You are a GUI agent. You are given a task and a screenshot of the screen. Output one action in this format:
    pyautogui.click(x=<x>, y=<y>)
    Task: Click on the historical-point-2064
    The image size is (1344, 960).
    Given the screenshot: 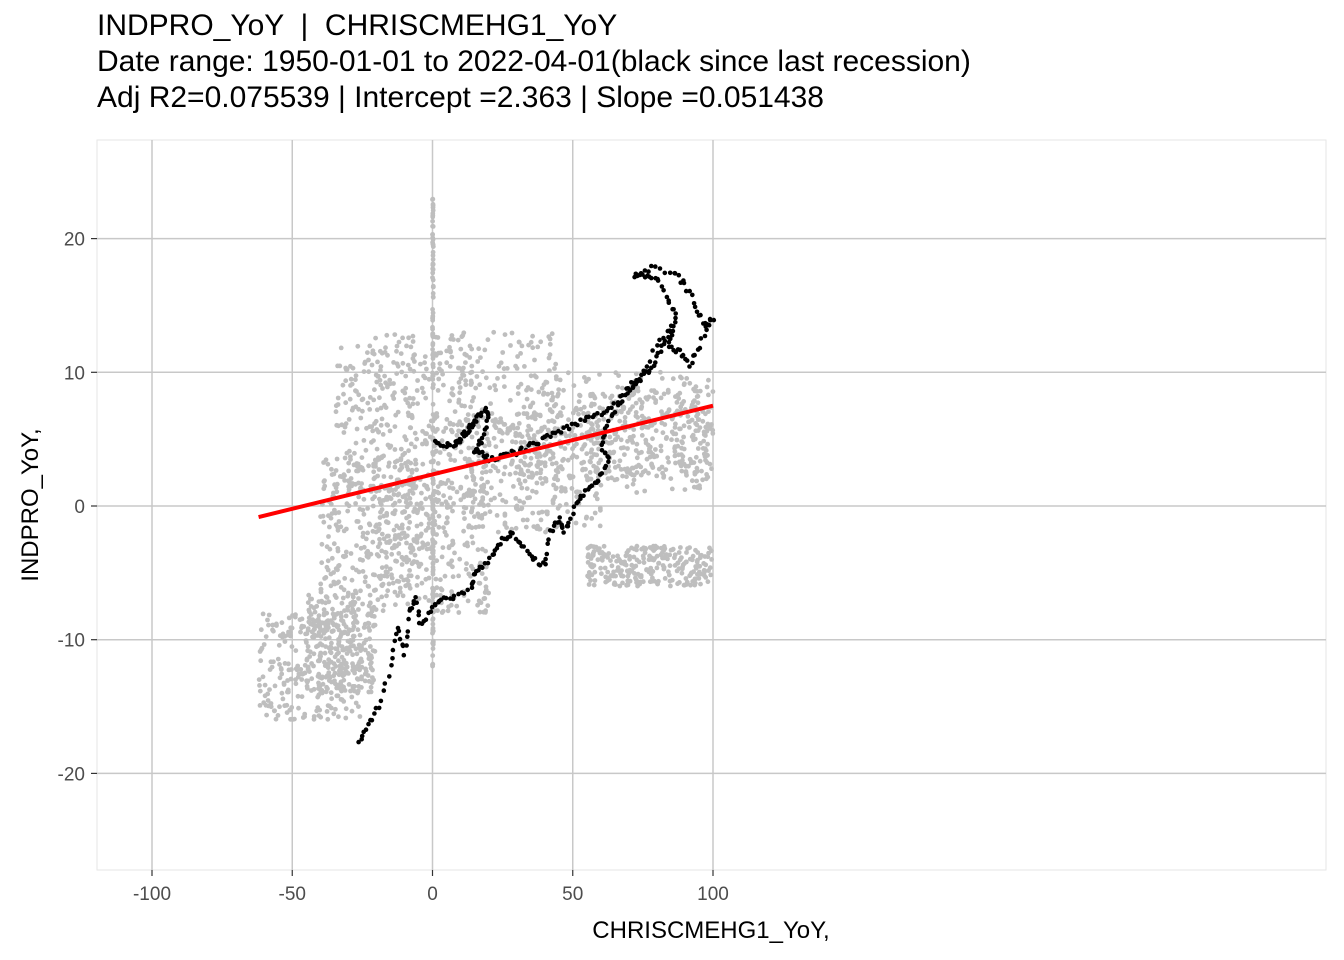 What is the action you would take?
    pyautogui.click(x=562, y=469)
    